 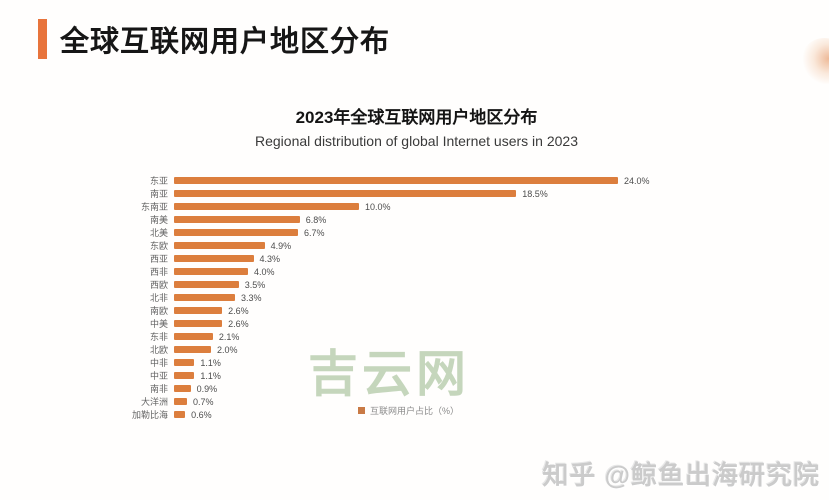 I want to click on chart-row: 西亚 4.3%, so click(x=416, y=258).